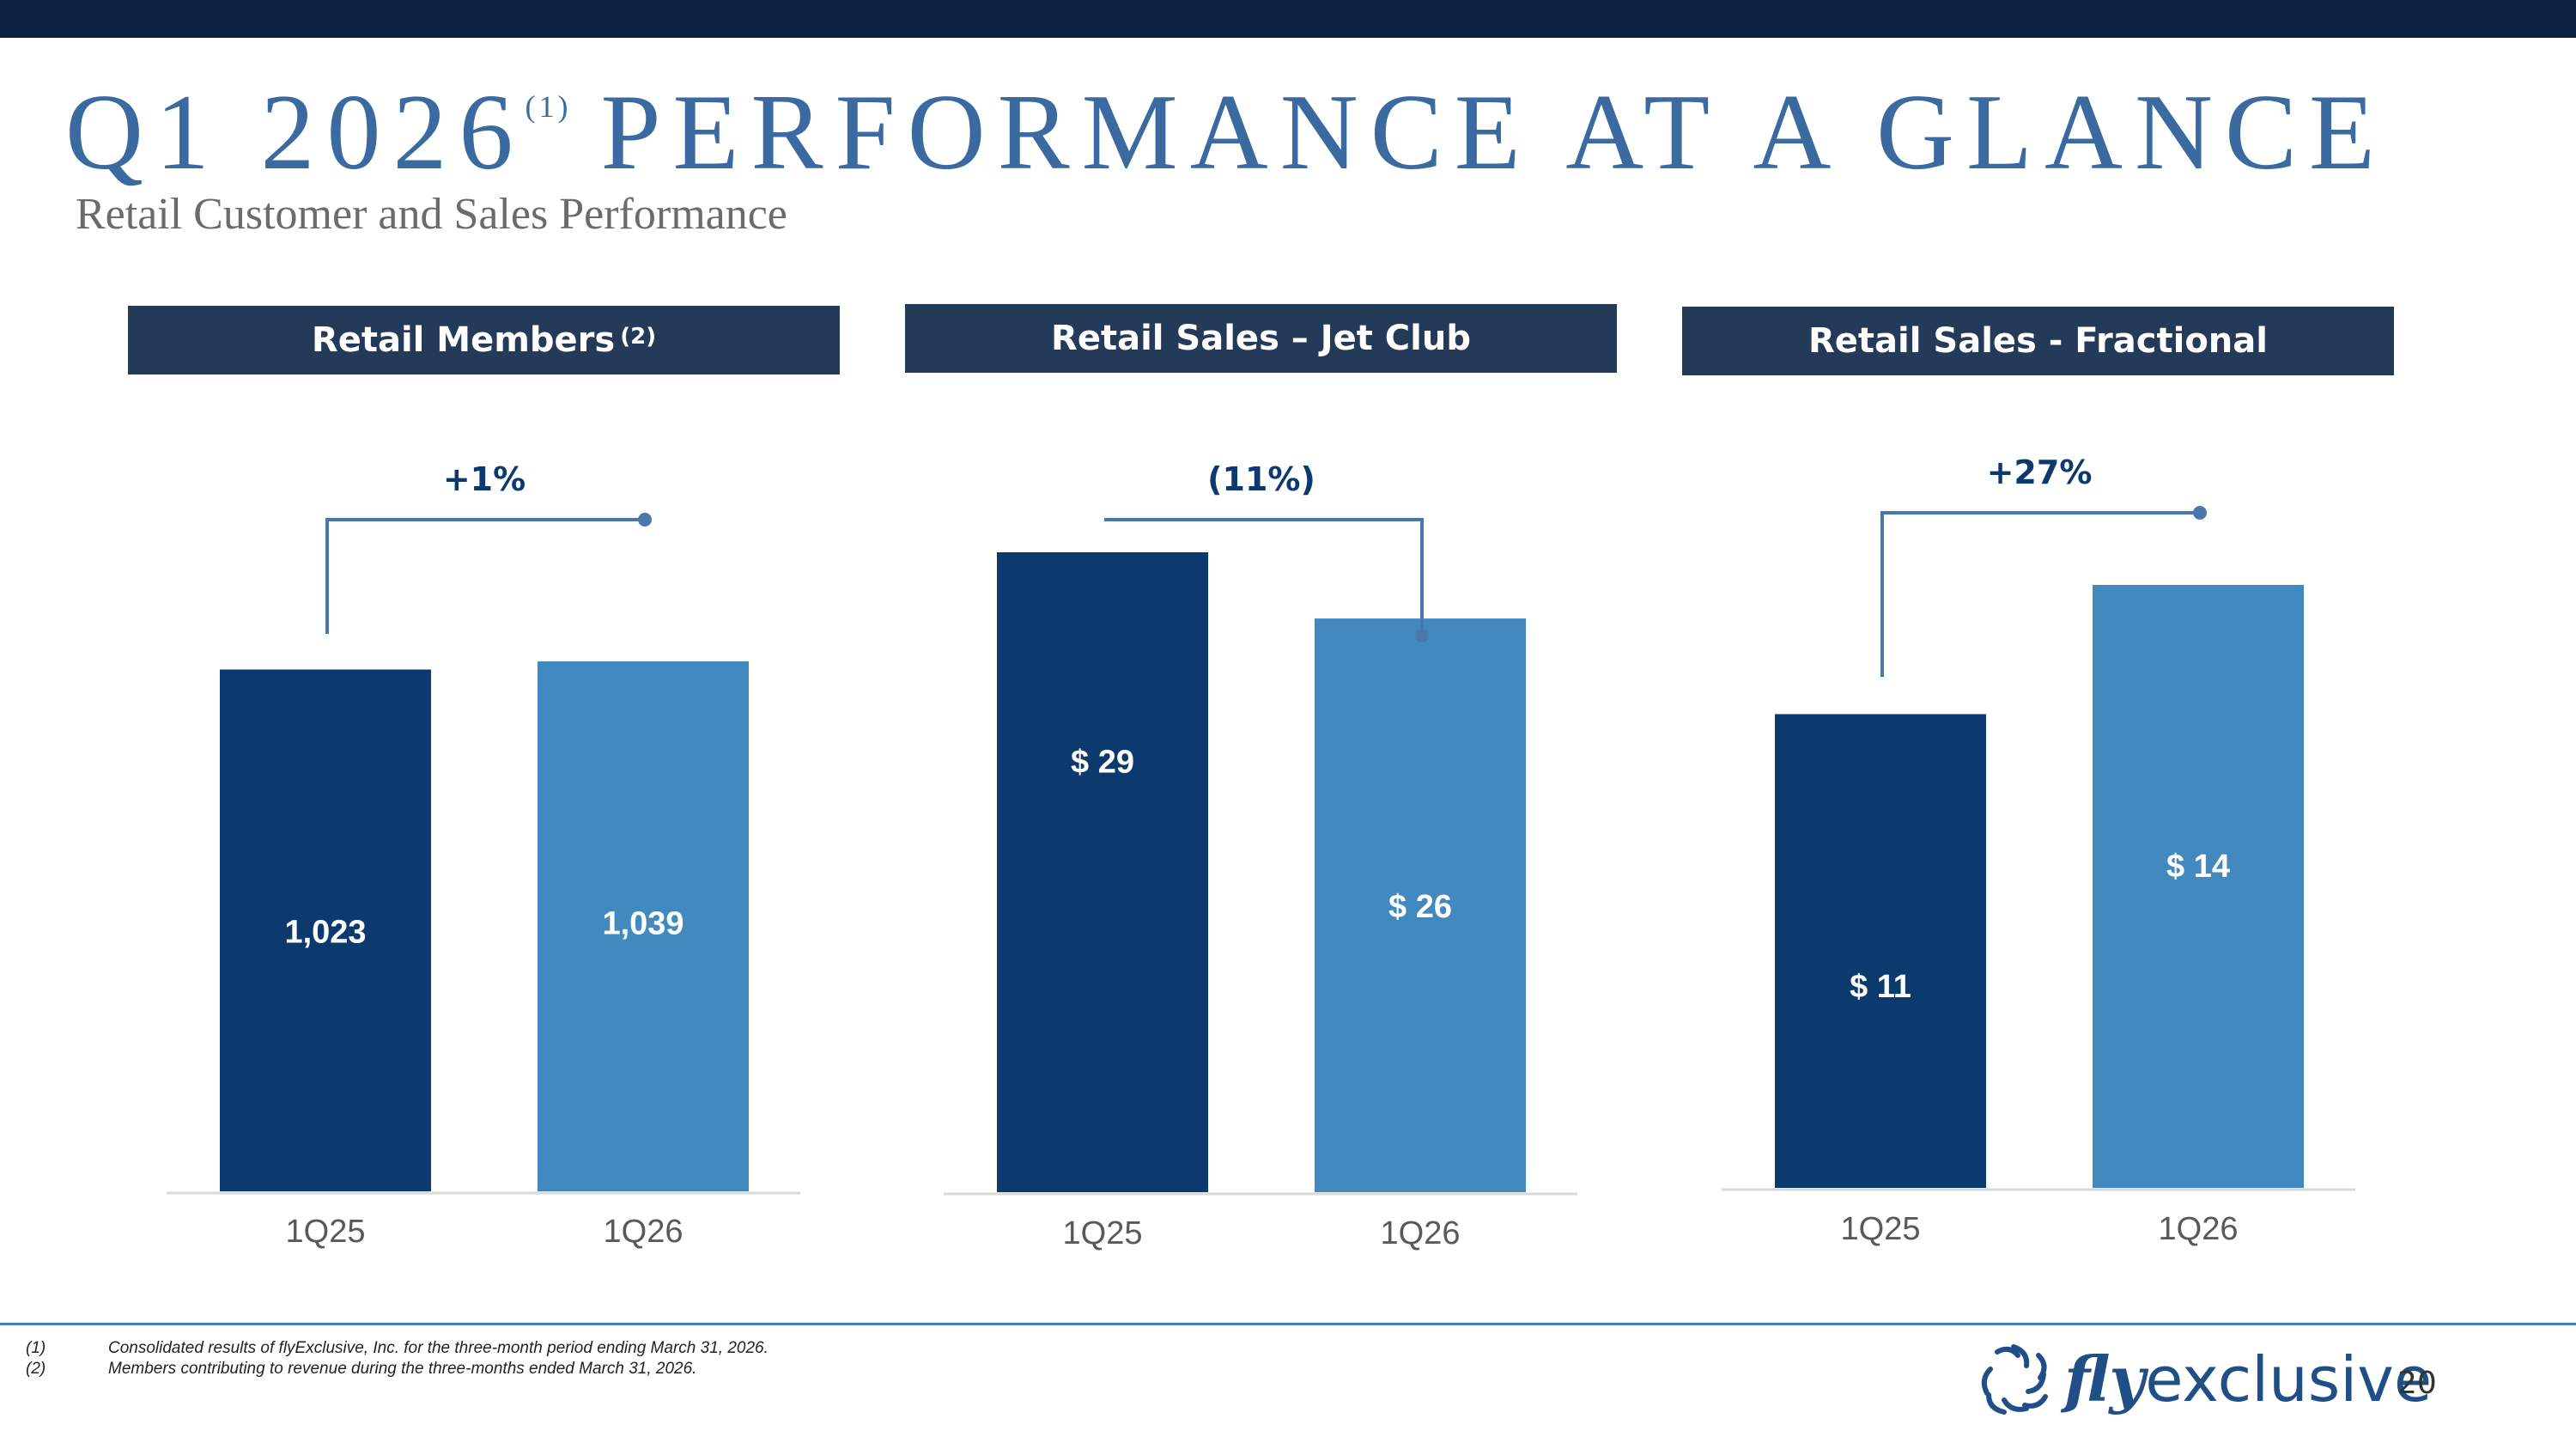  I want to click on logo-fly: fly, so click(2105, 1379).